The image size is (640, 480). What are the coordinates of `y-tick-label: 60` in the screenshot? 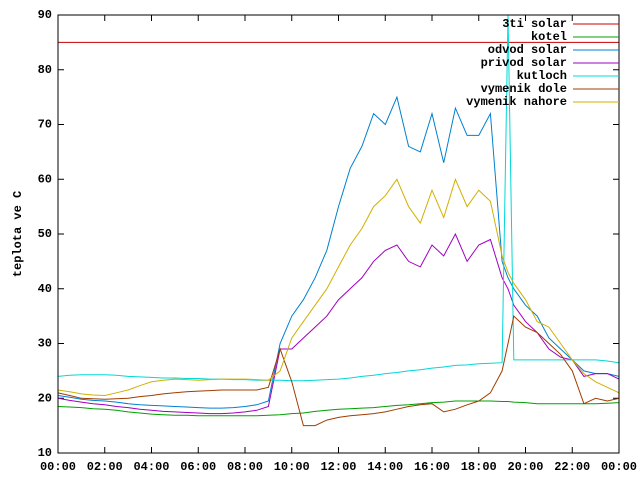 It's located at (45, 179).